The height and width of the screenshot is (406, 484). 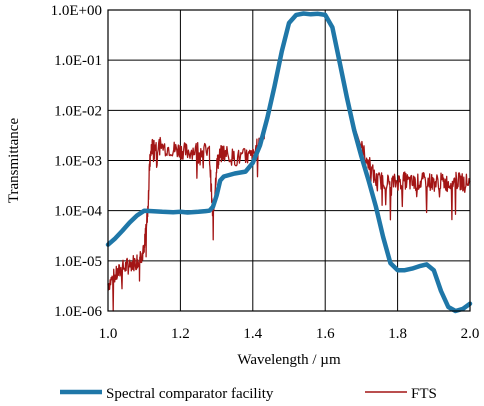 I want to click on x-axis-title: Wavelength / µm, so click(x=289, y=360).